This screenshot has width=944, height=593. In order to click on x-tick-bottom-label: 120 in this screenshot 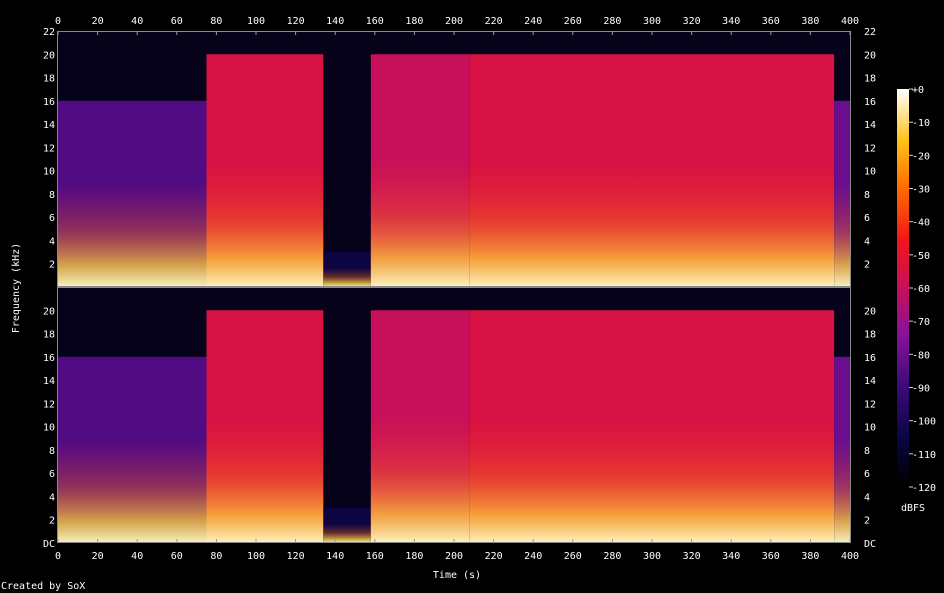, I will do `click(296, 556)`.